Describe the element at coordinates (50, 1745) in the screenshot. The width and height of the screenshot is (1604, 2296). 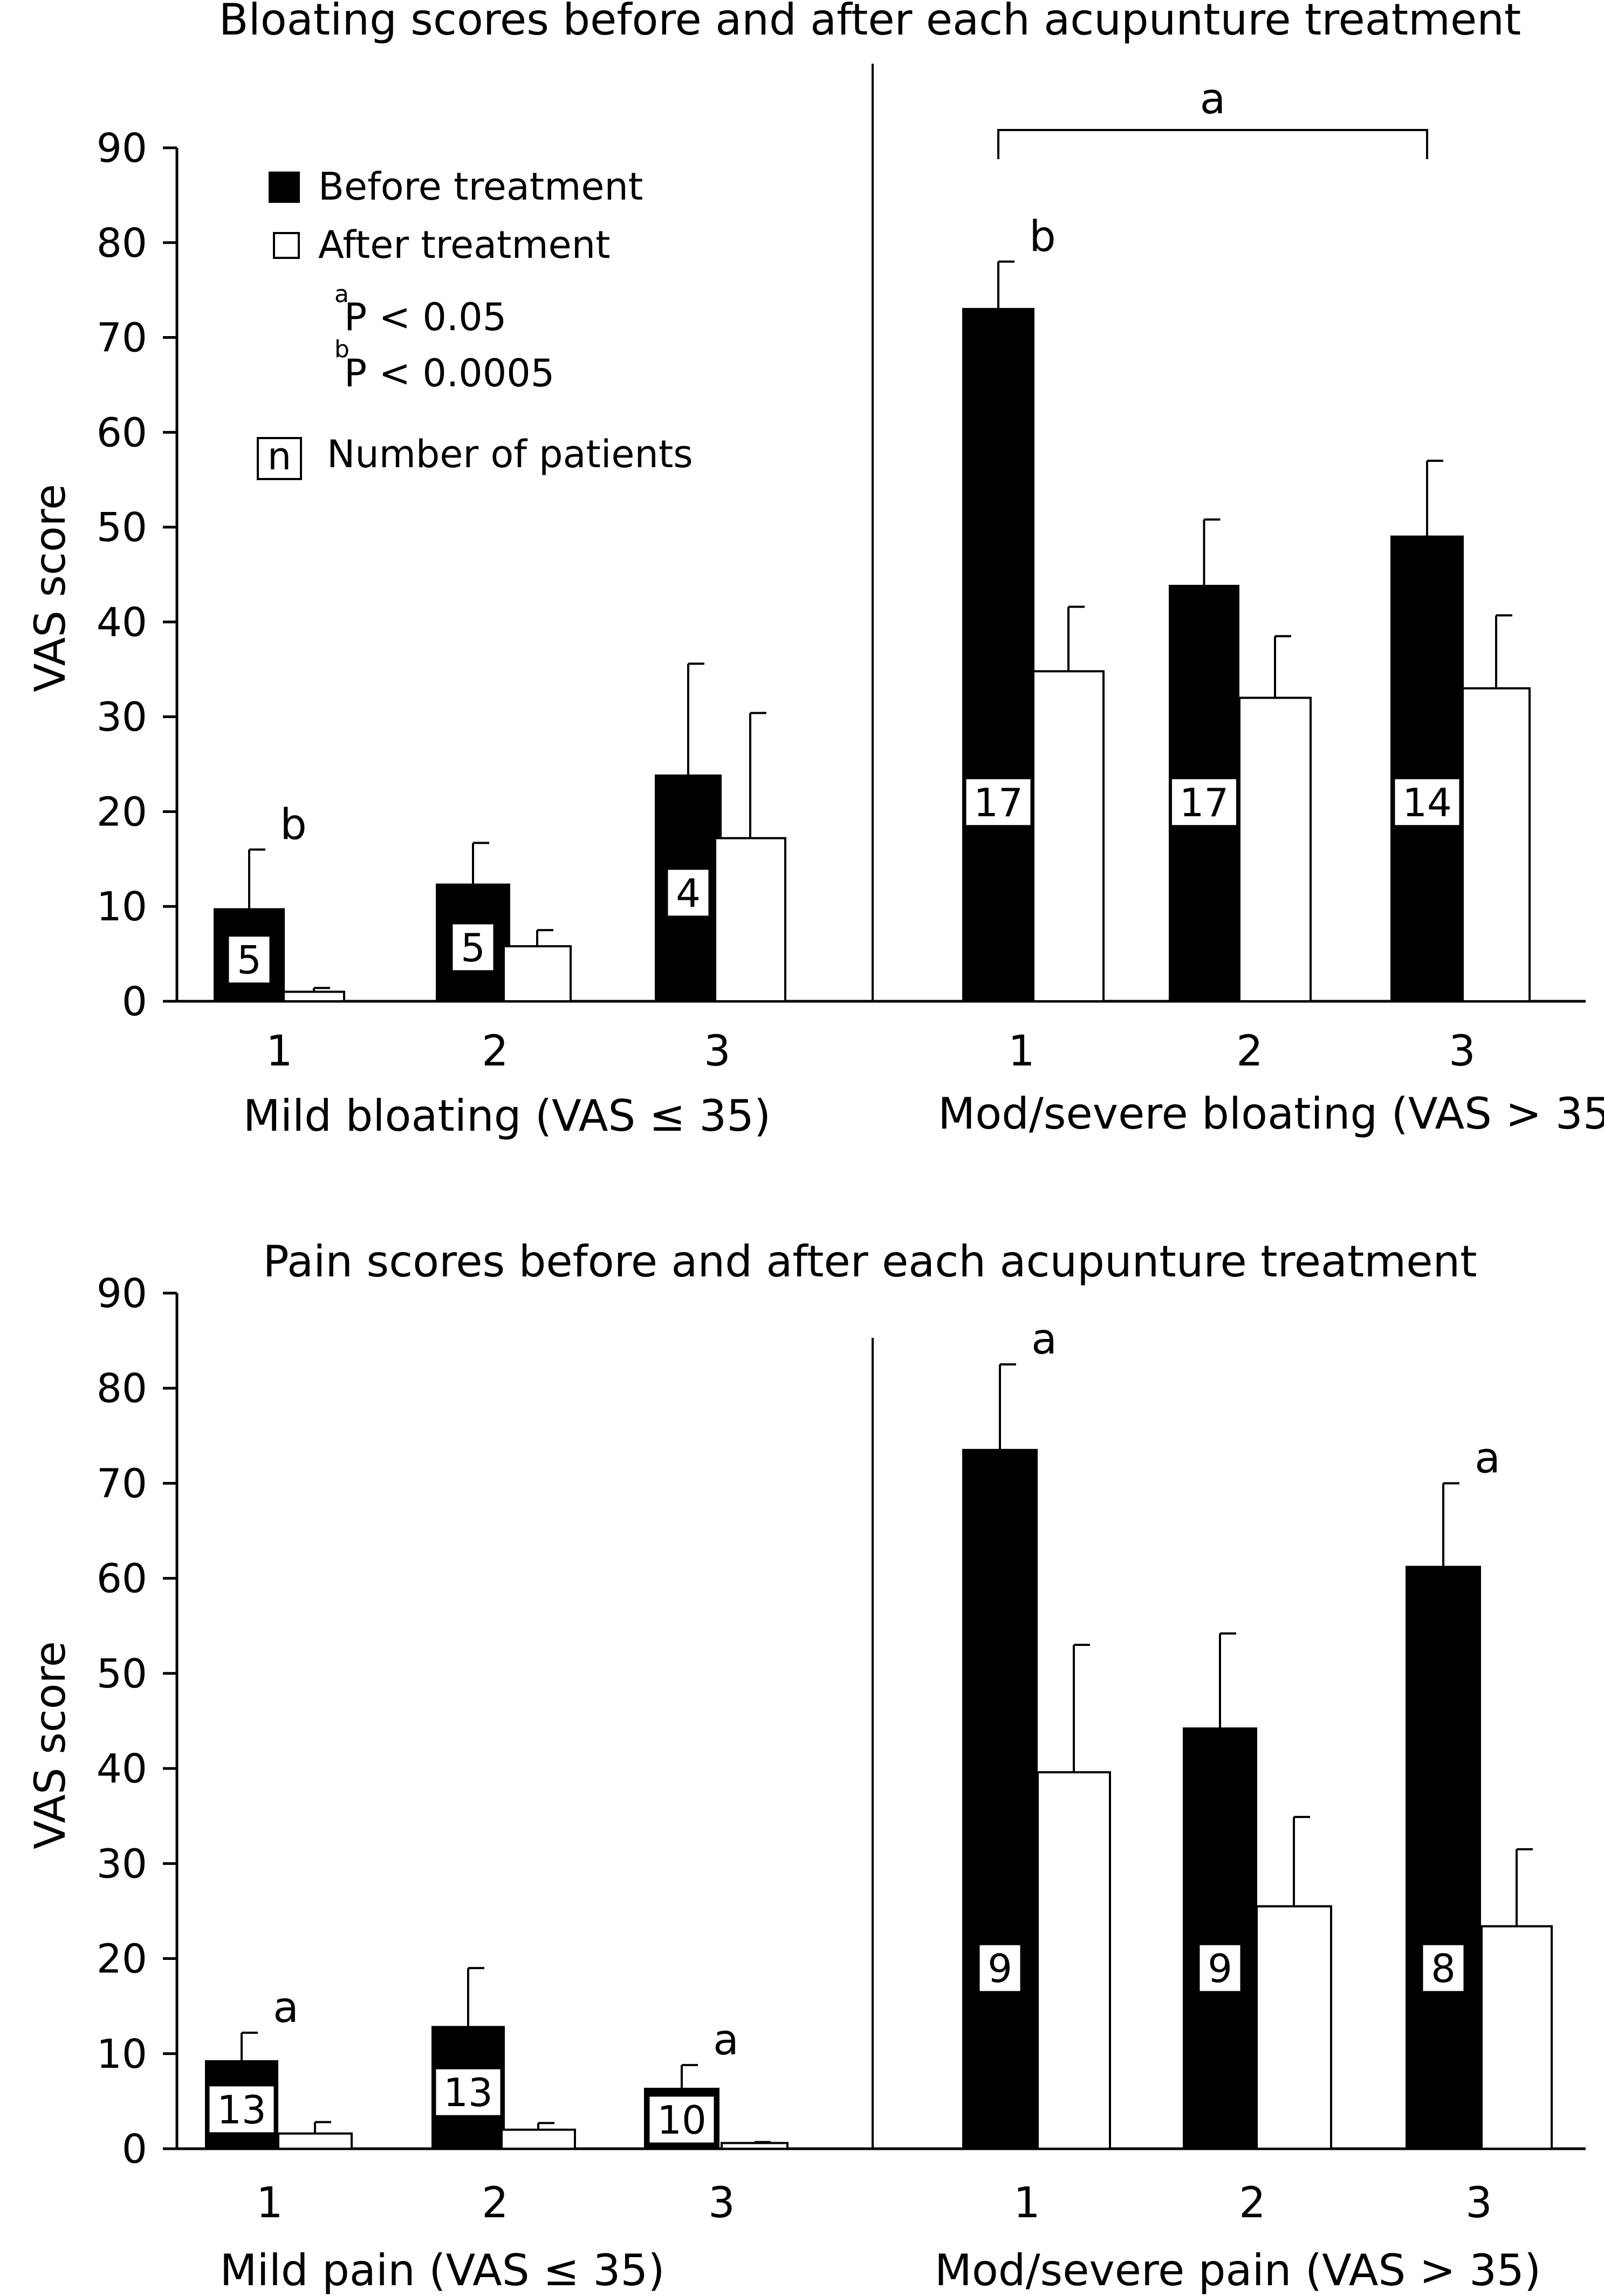
I see `pain-y-axis-label: VAS score` at that location.